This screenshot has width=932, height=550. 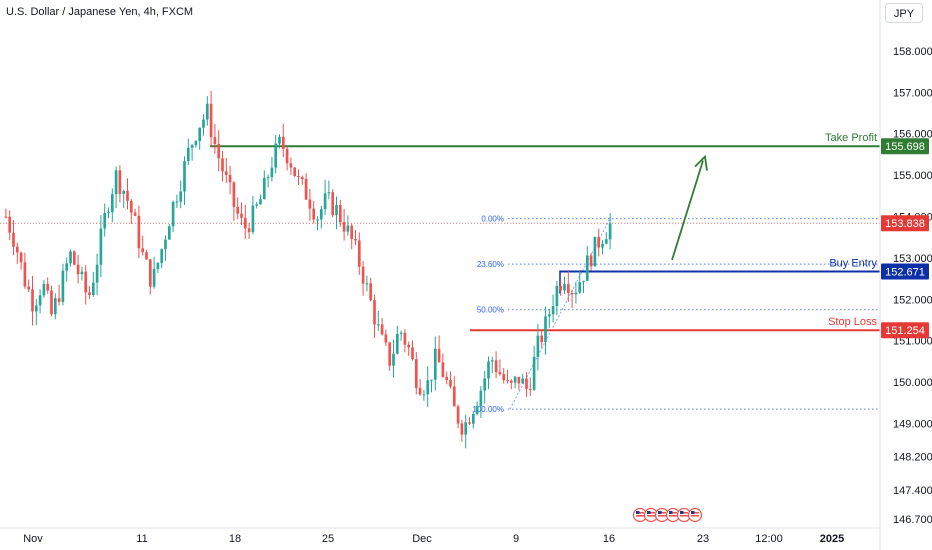 I want to click on currency-button: JPY, so click(x=904, y=13).